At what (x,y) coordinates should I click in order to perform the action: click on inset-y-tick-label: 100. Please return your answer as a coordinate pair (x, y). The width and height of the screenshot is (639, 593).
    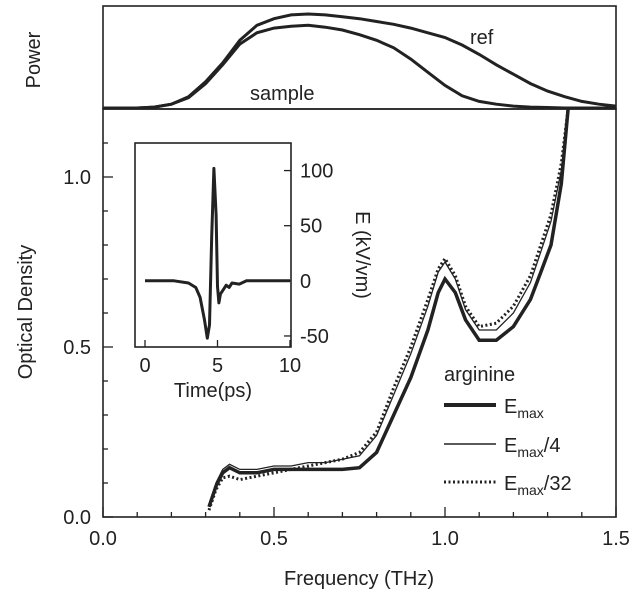
    Looking at the image, I should click on (316, 172).